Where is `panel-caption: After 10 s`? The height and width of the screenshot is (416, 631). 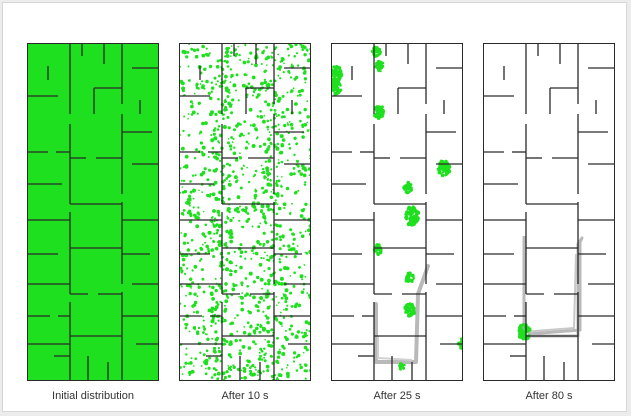
panel-caption: After 10 s is located at coordinates (245, 396).